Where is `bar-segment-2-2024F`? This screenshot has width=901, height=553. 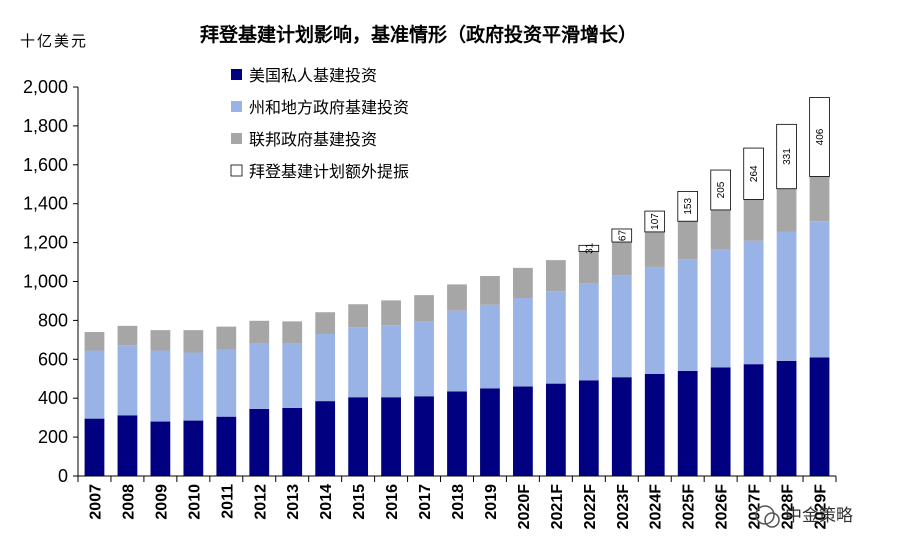
bar-segment-2-2024F is located at coordinates (654, 320).